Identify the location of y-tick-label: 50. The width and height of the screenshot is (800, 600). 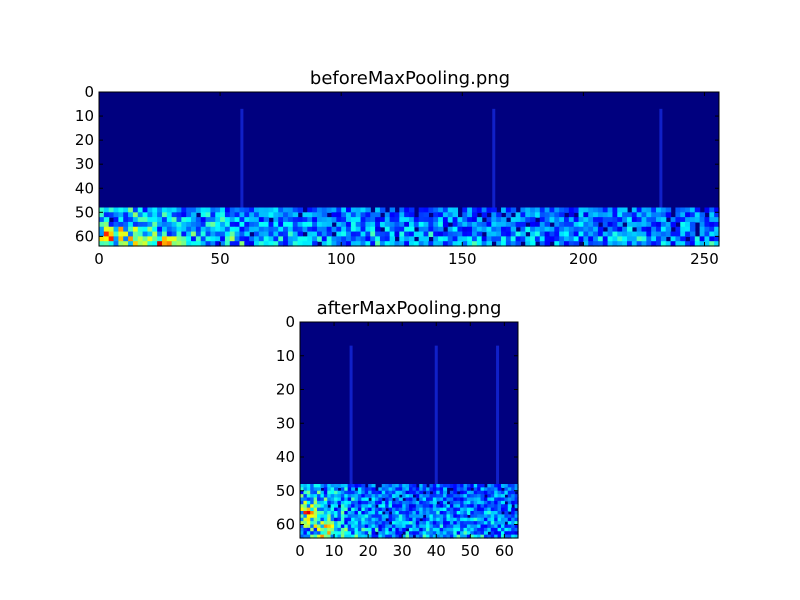
(285, 491).